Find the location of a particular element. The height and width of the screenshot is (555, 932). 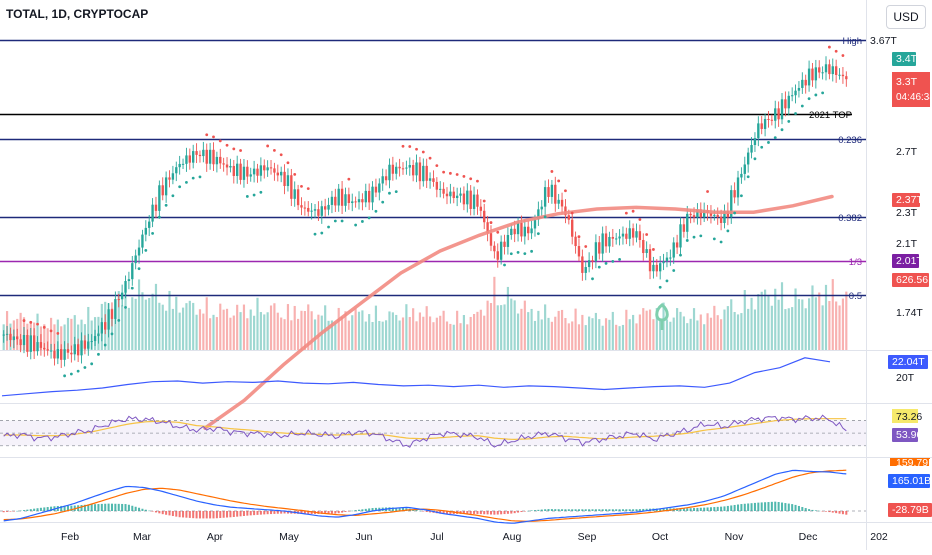

macd-signal-line is located at coordinates (425, 495).